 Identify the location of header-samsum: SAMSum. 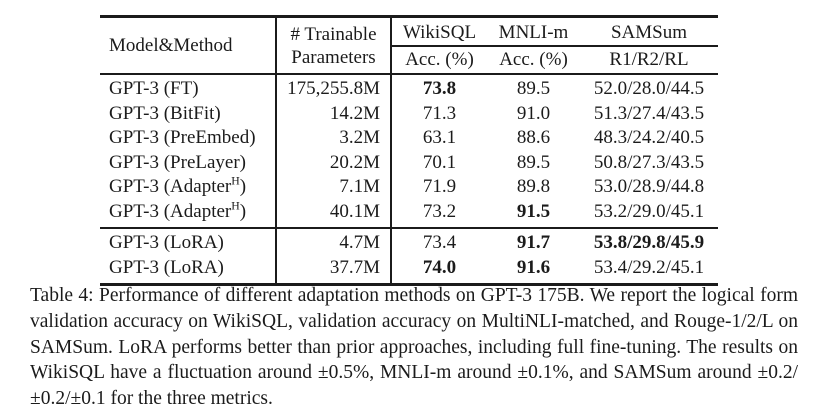
(649, 31).